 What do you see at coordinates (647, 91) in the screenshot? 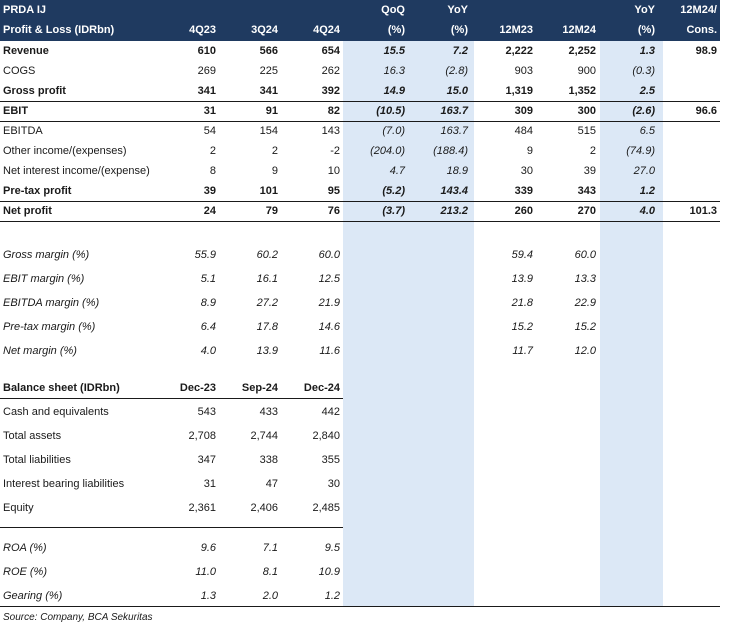
I see `cell-yoy12: 2.5` at bounding box center [647, 91].